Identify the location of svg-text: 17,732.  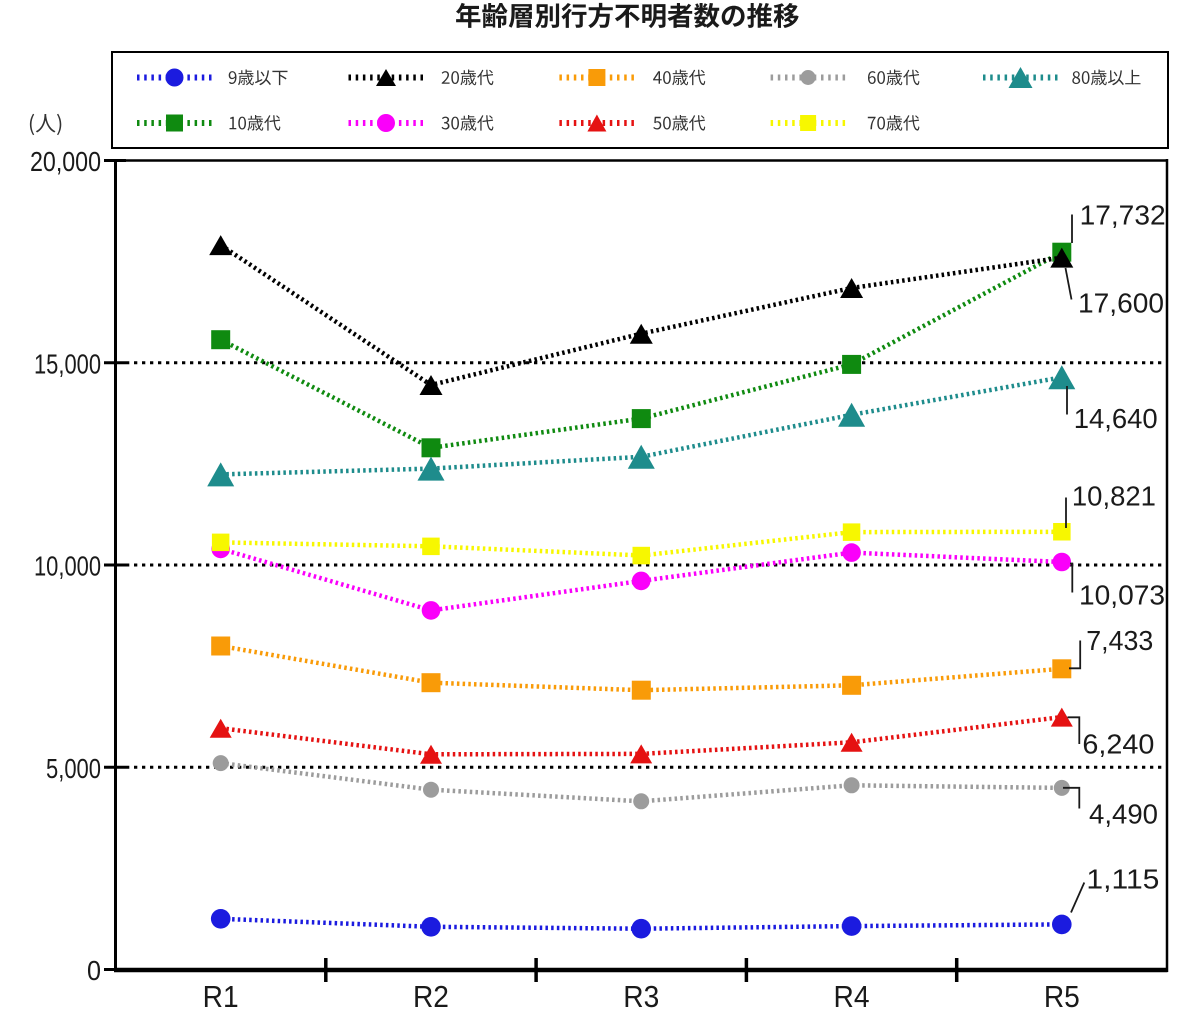
(1123, 215).